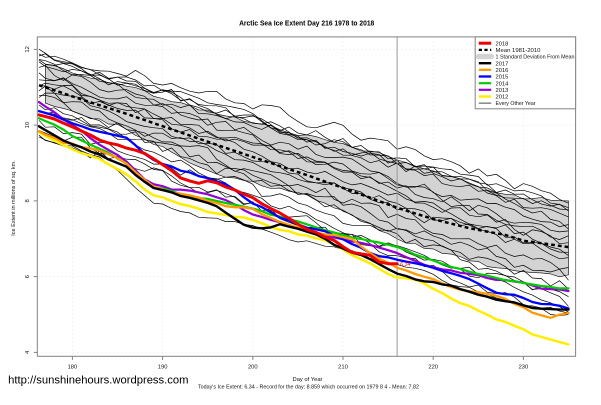  What do you see at coordinates (253, 367) in the screenshot?
I see `svg-text: 200` at bounding box center [253, 367].